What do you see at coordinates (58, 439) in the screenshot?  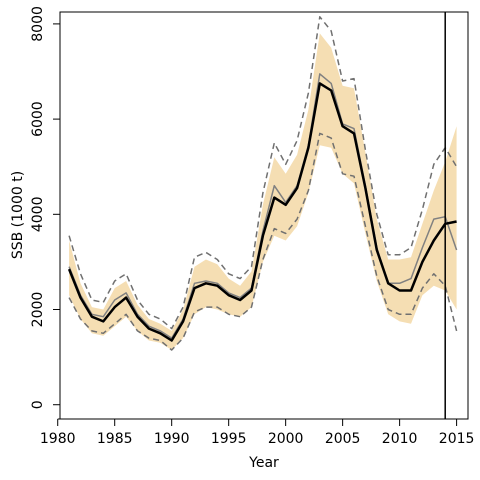 I see `x-tick-label: 1980` at bounding box center [58, 439].